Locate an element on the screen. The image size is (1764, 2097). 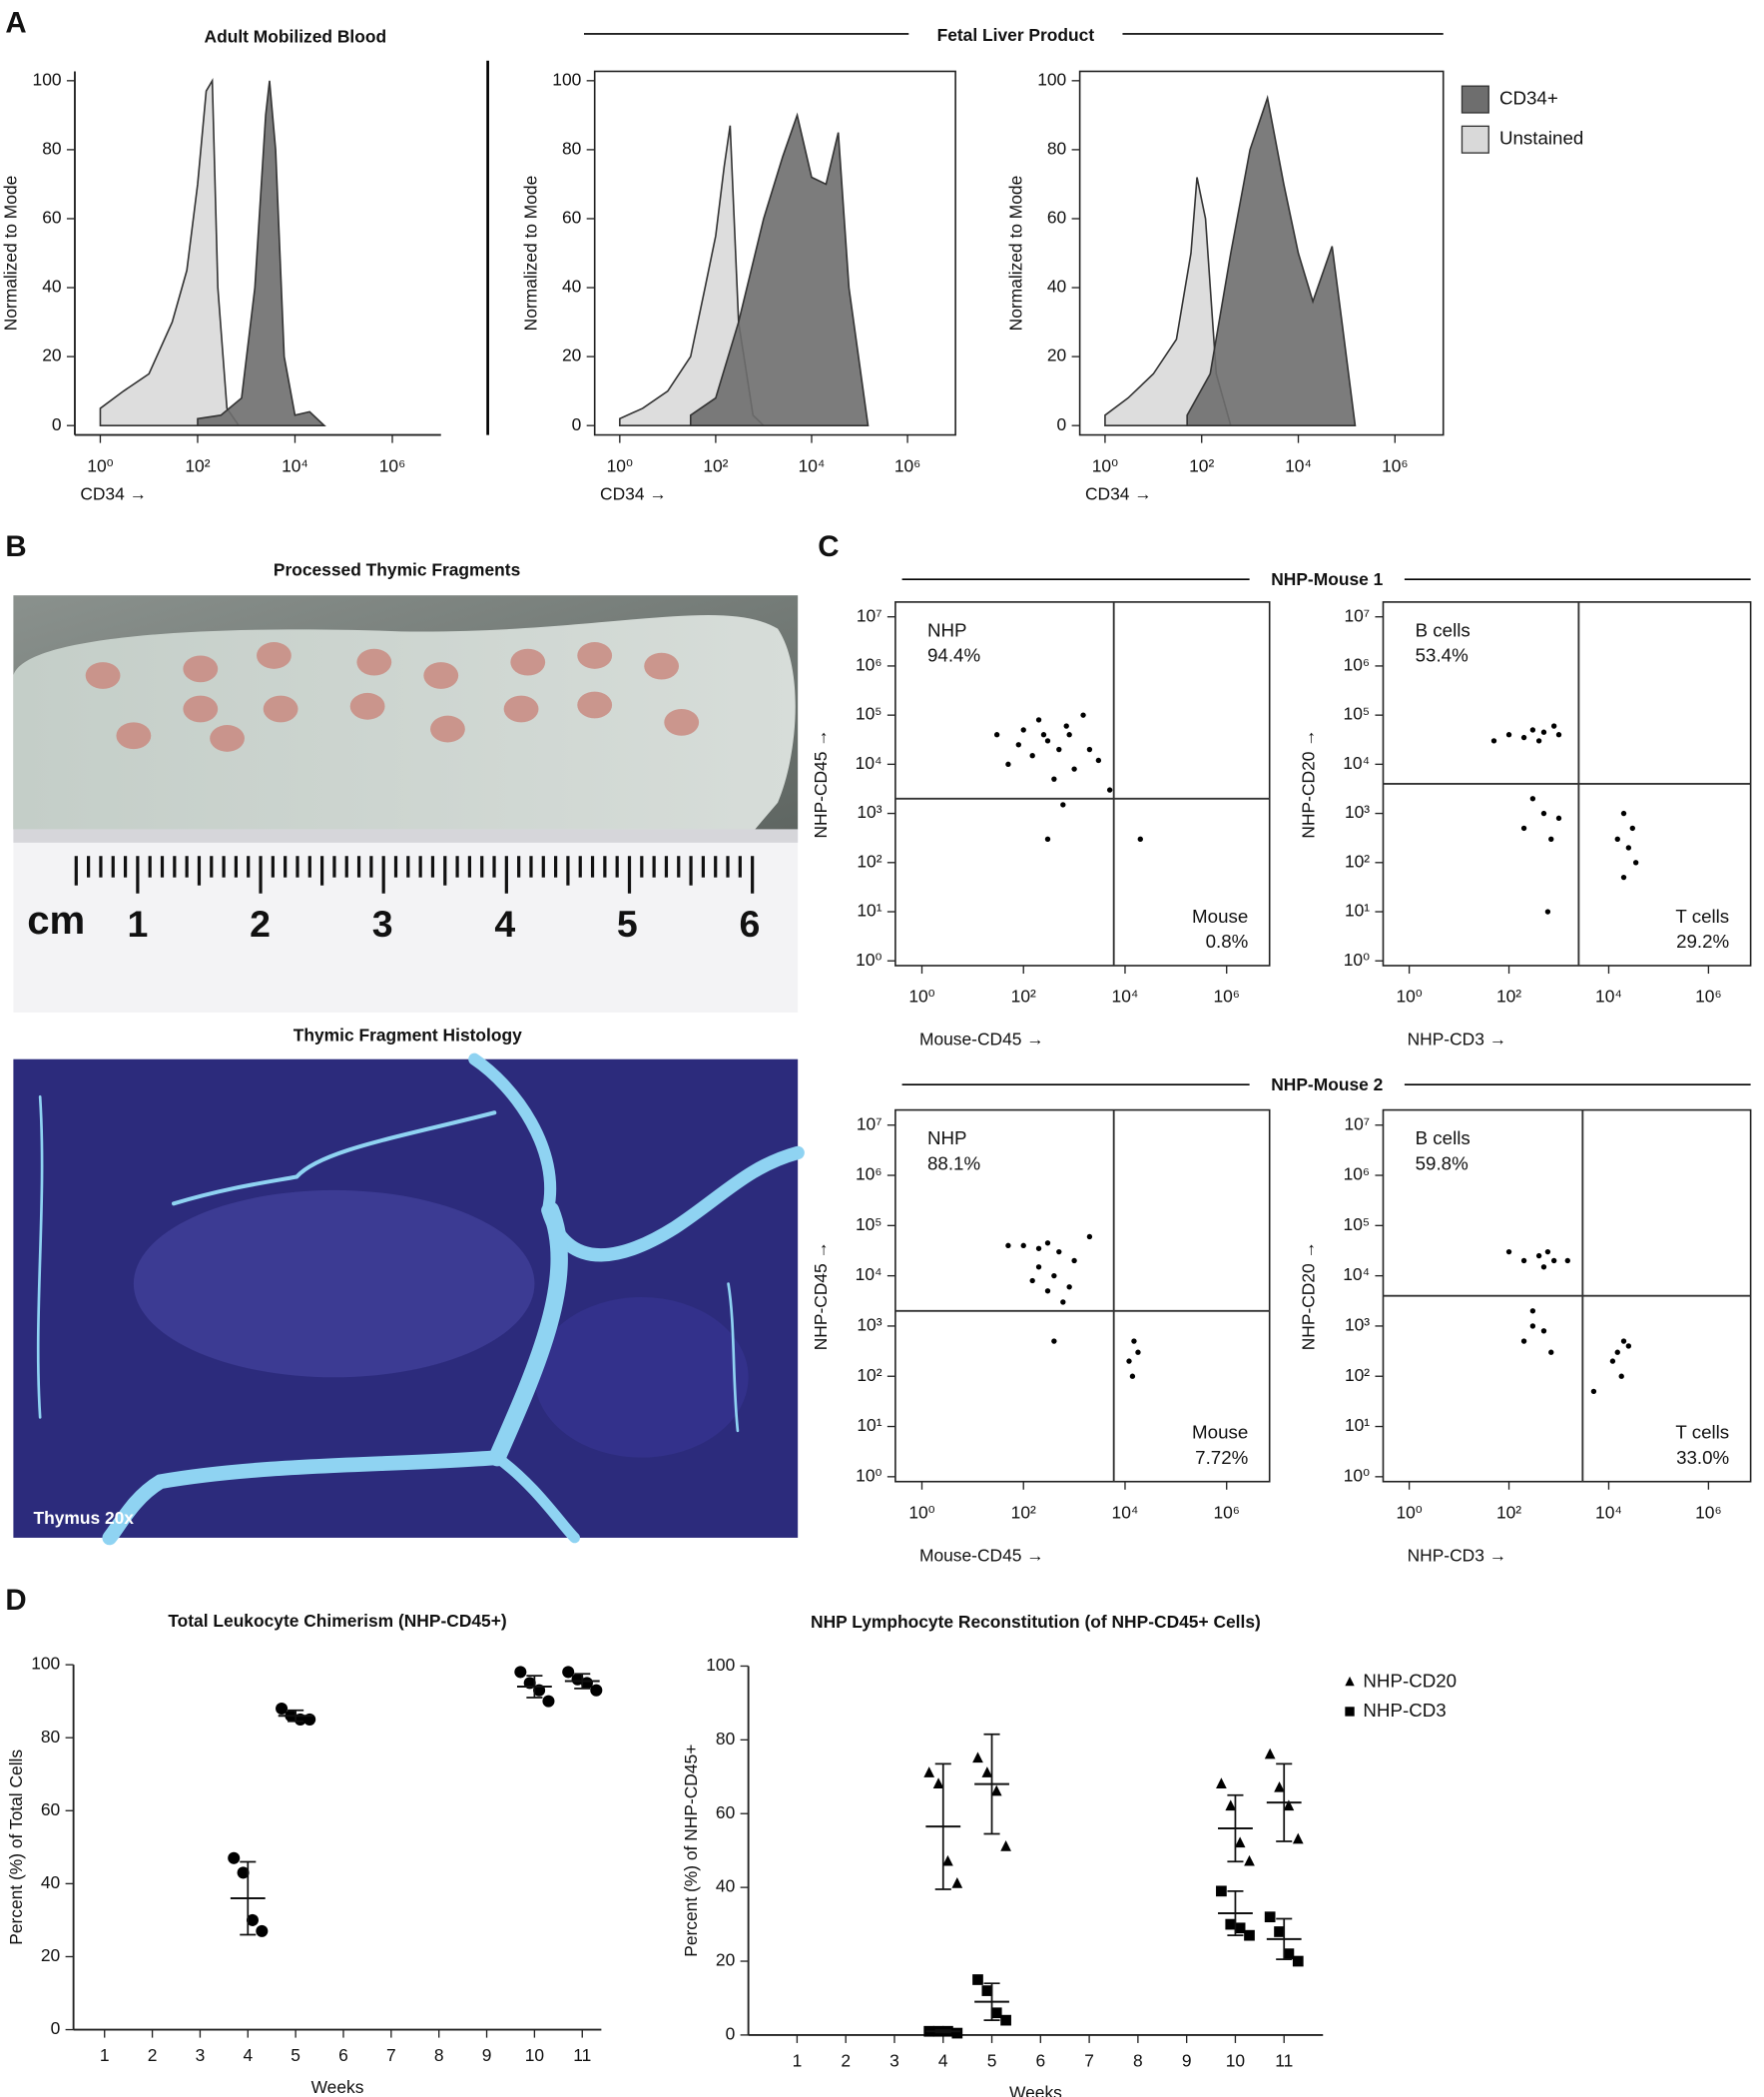
quadrant-percent: 7.72% is located at coordinates (1221, 1457).